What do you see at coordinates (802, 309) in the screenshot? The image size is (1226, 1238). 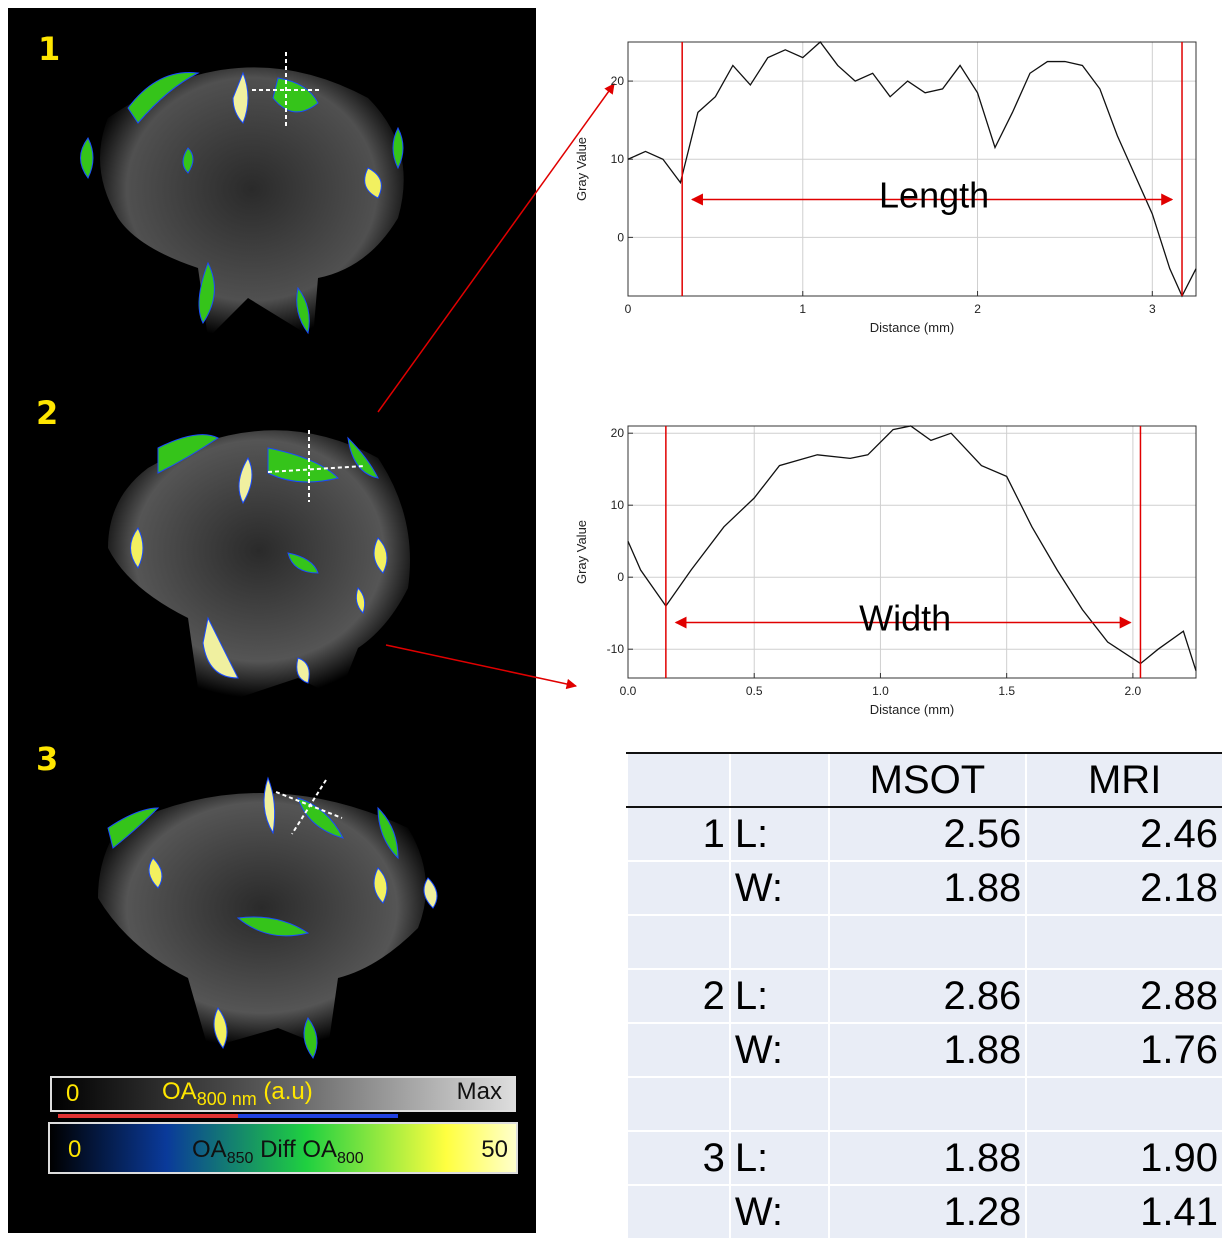 I see `chart-1-xtick-label-1: 1` at bounding box center [802, 309].